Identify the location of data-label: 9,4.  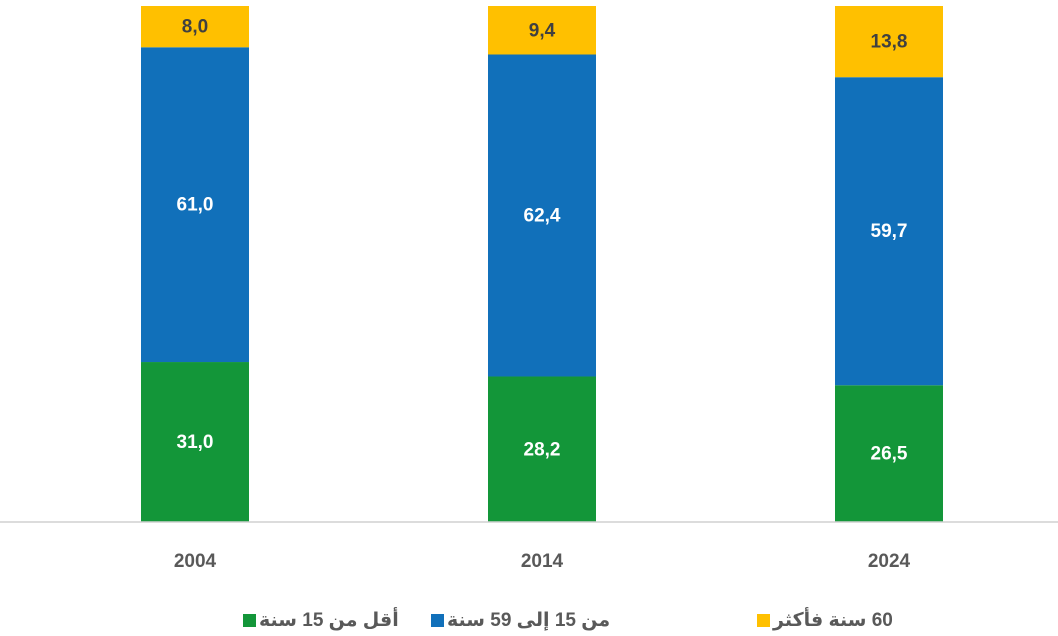
(542, 30).